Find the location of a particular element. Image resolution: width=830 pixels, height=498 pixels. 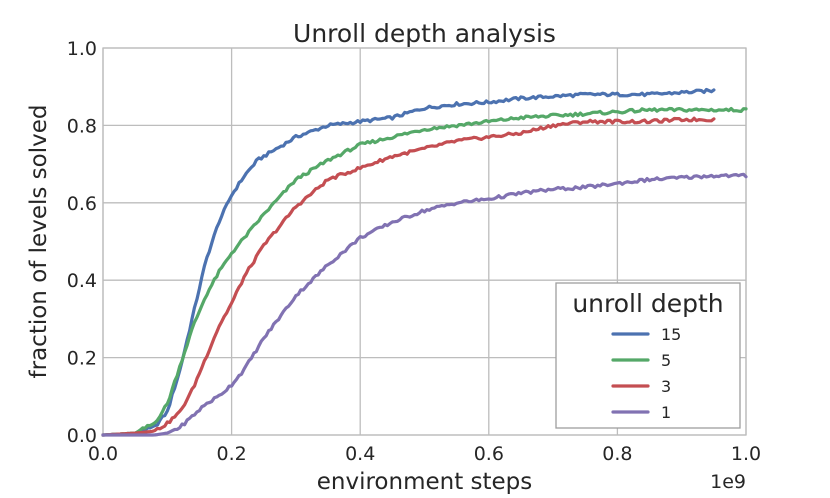

y-tick-label: 1.0 is located at coordinates (82, 49).